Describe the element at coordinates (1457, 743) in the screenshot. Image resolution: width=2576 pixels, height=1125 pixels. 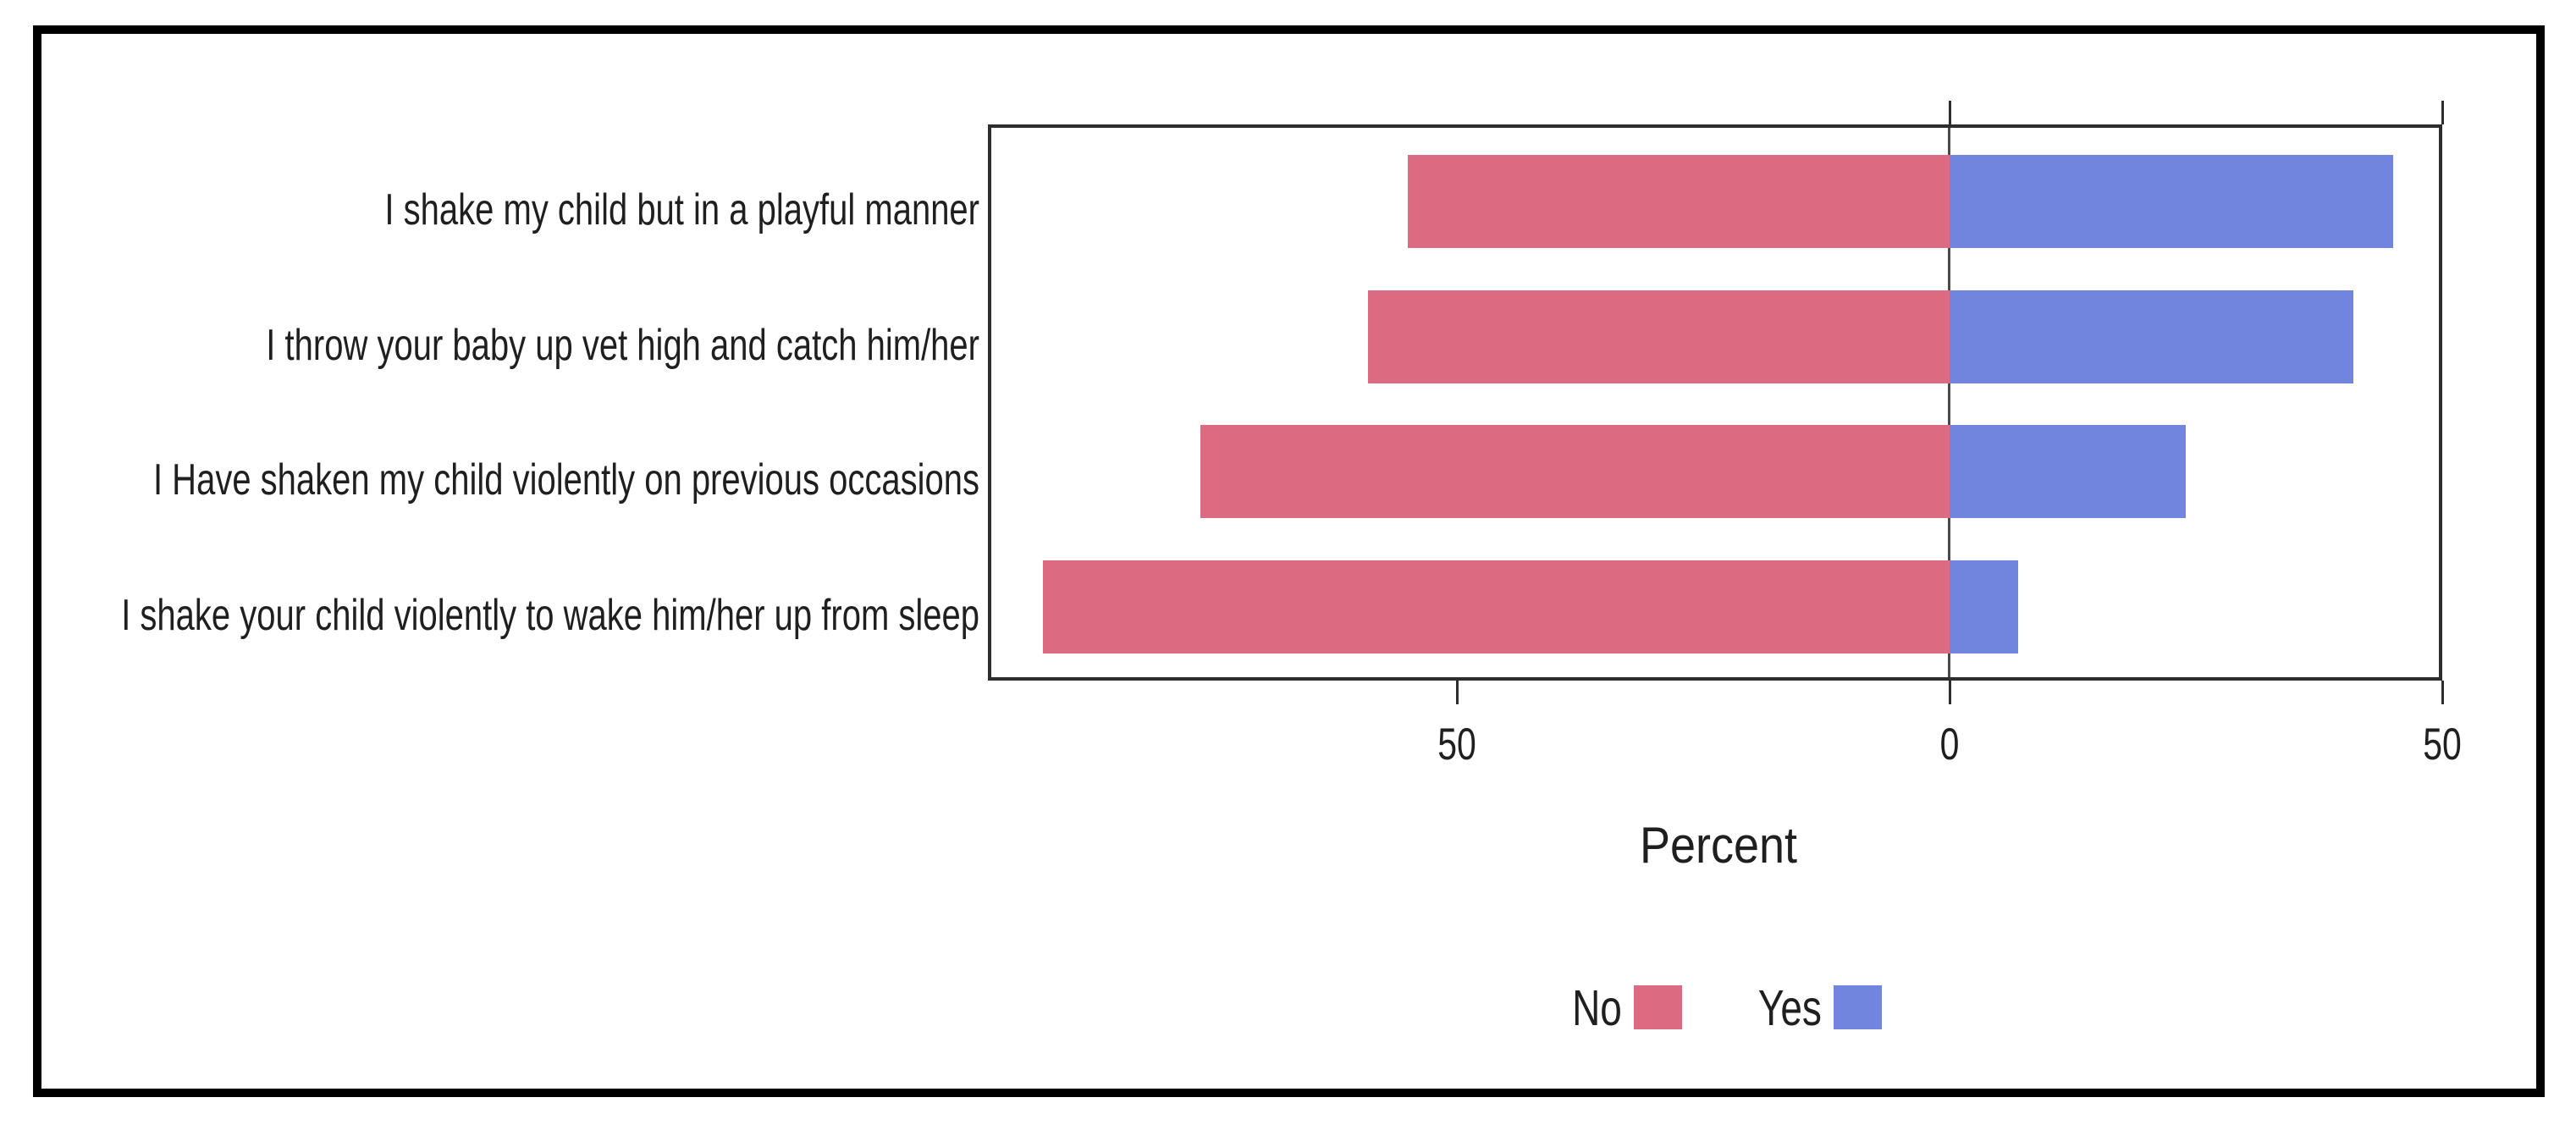
I see `tick-label-0: 50` at that location.